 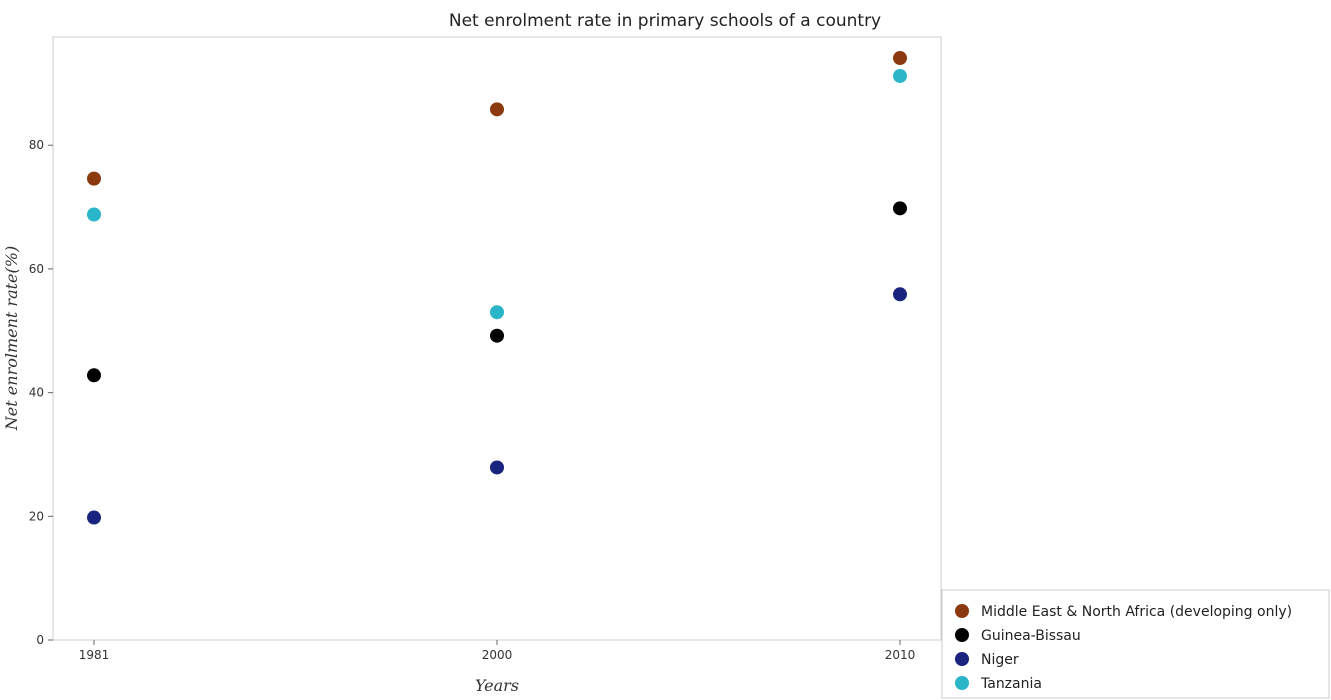 I want to click on y-tick-label: 60, so click(x=36, y=269).